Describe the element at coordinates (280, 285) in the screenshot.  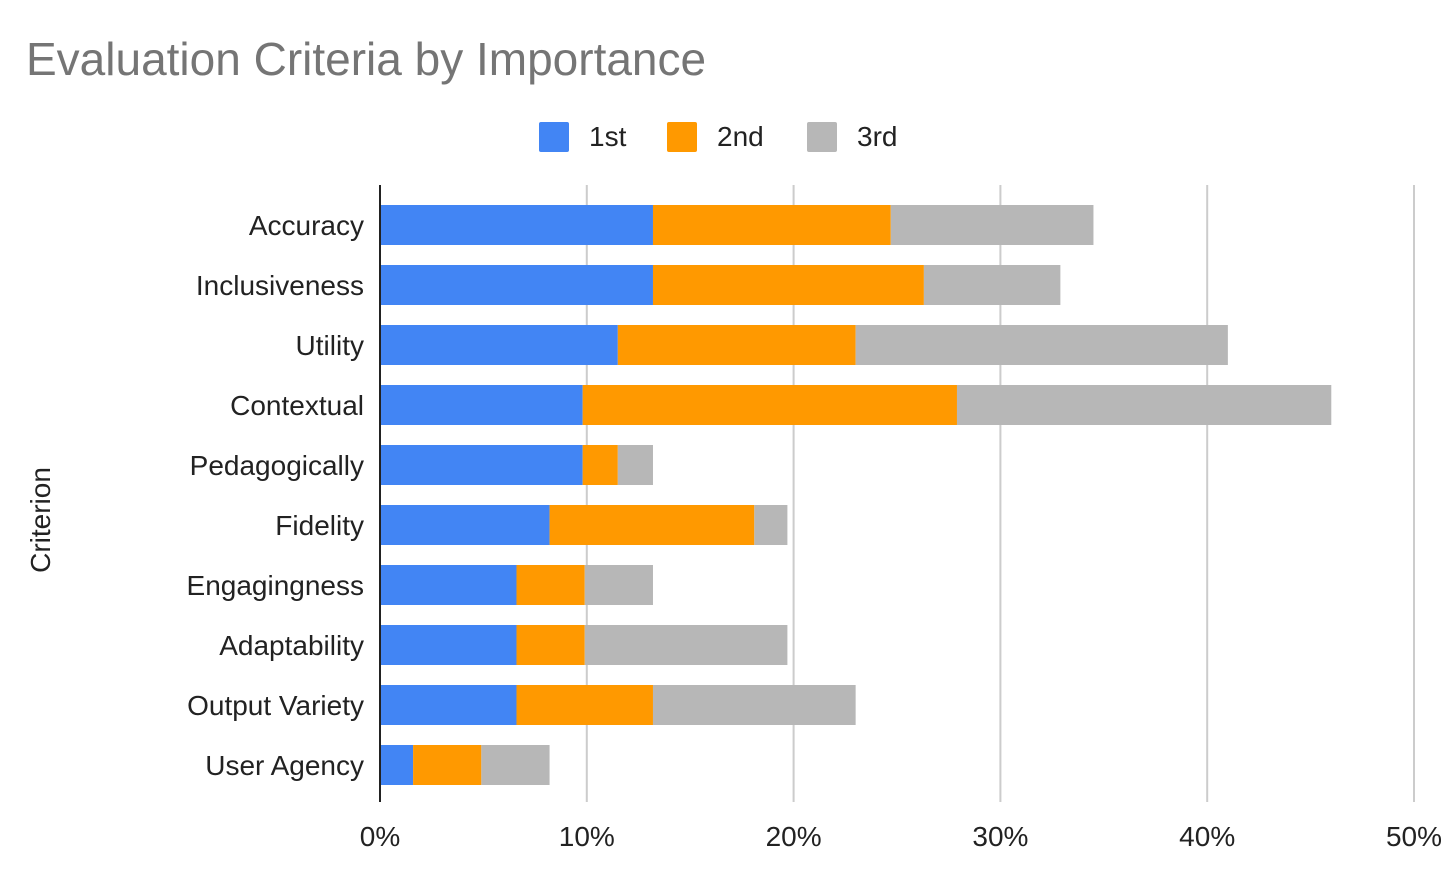
I see `y-tick-label: Inclusiveness` at that location.